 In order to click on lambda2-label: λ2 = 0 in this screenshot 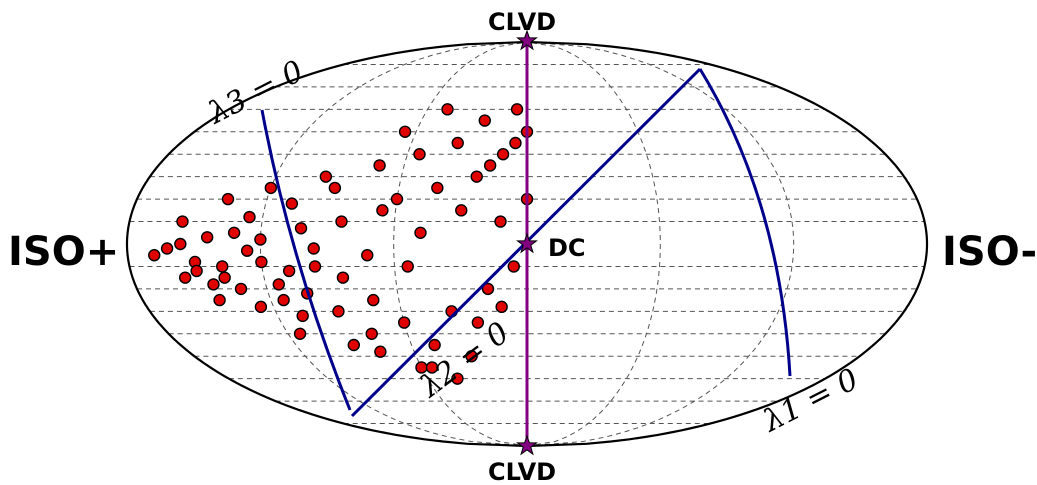, I will do `click(464, 360)`.